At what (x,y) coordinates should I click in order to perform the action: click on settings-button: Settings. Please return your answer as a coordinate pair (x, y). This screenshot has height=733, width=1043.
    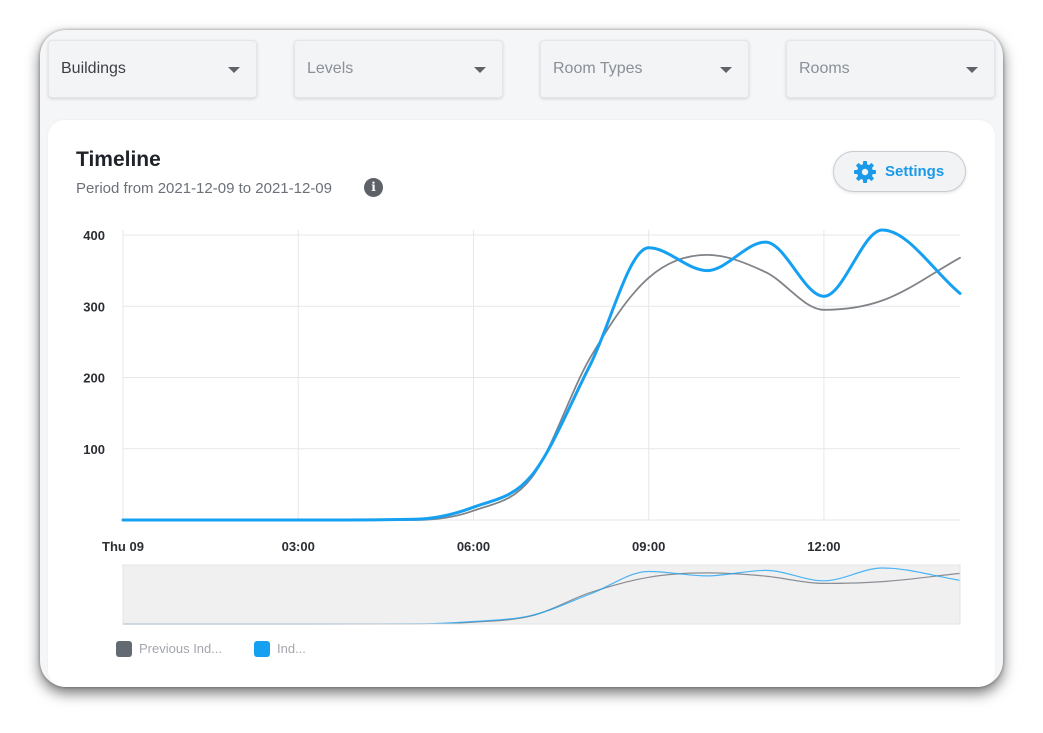
    Looking at the image, I should click on (899, 171).